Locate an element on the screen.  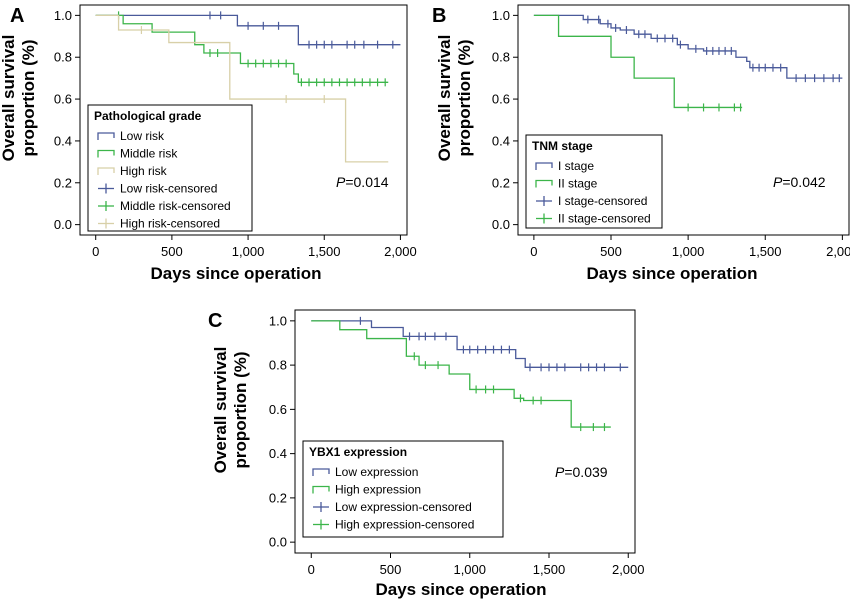
legend-item-label: High risk is located at coordinates (144, 171).